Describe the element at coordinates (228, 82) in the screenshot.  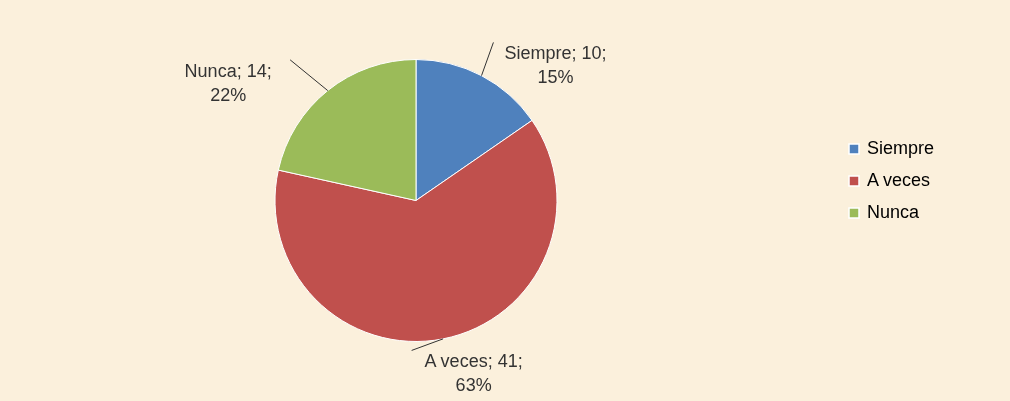
I see `data-label: Nunca; 14; 22%` at that location.